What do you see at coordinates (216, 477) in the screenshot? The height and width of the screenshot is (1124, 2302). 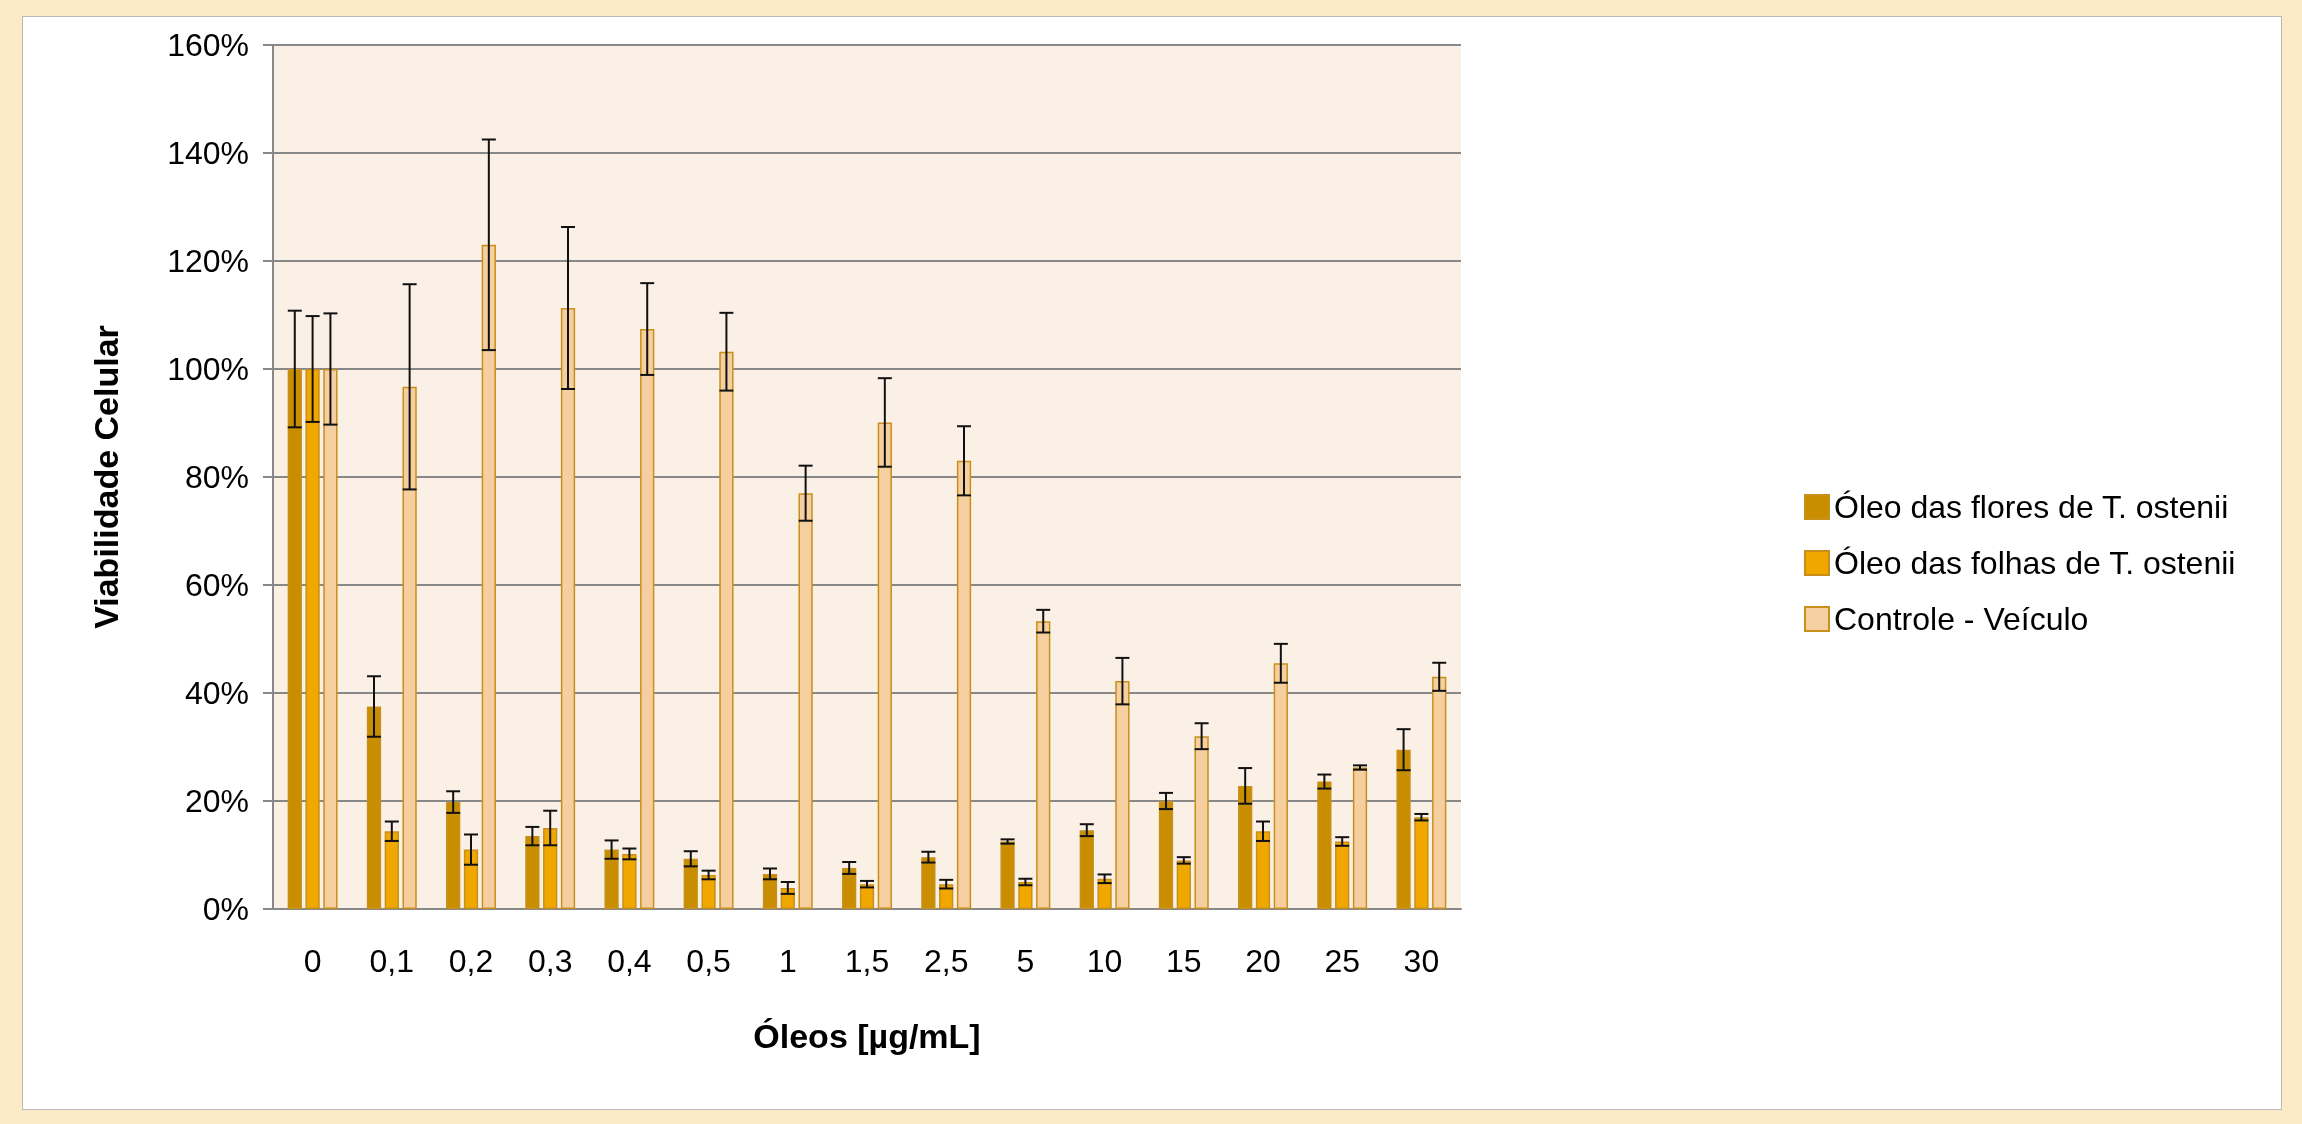 I see `y-tick-label: 80%` at bounding box center [216, 477].